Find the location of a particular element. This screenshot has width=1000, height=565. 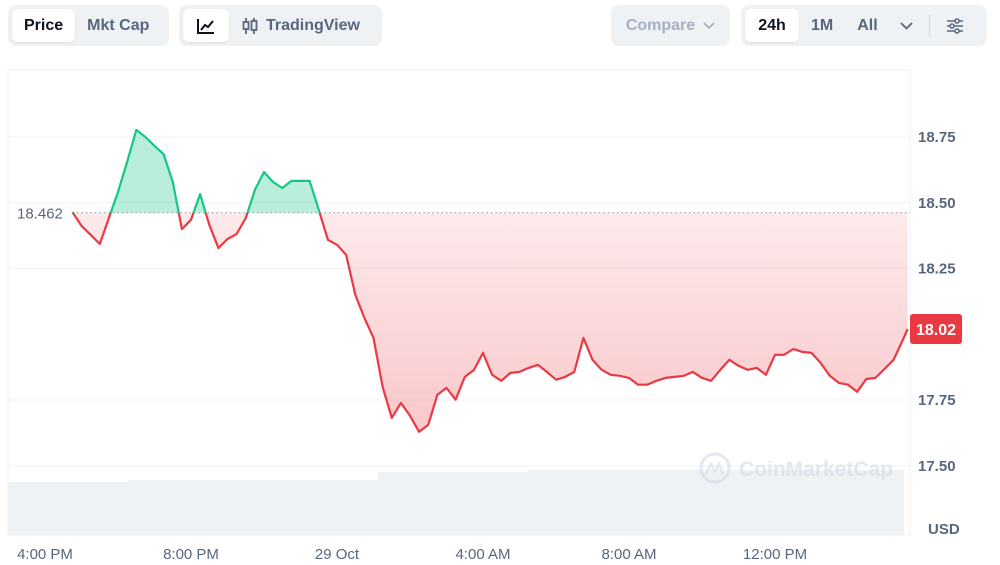

x-tick-label: 8:00 PM is located at coordinates (191, 554).